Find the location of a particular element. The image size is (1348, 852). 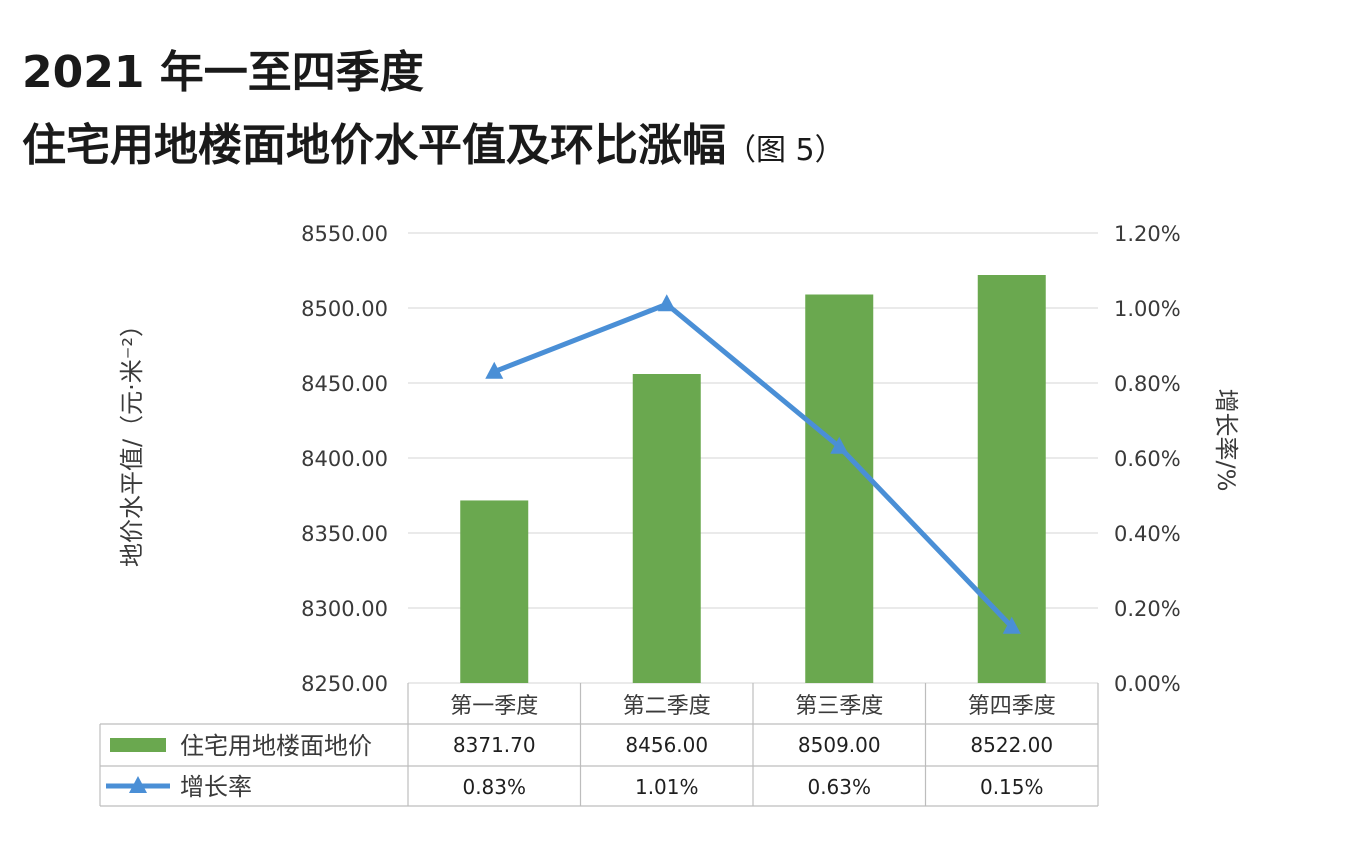

y-axis-right-label: 增长率/% is located at coordinates (1226, 440).